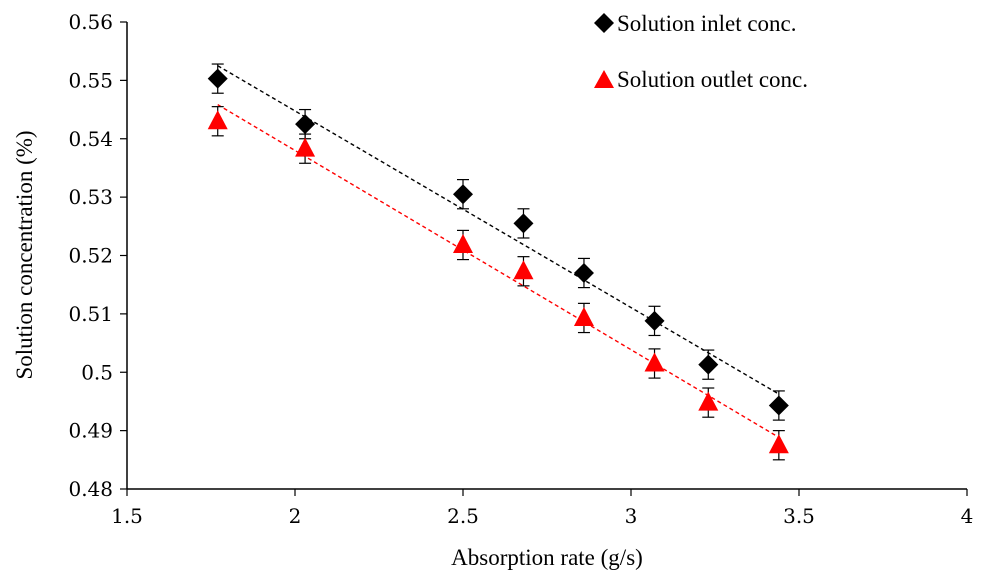 This screenshot has width=986, height=575. I want to click on x-tick-label: 2, so click(295, 516).